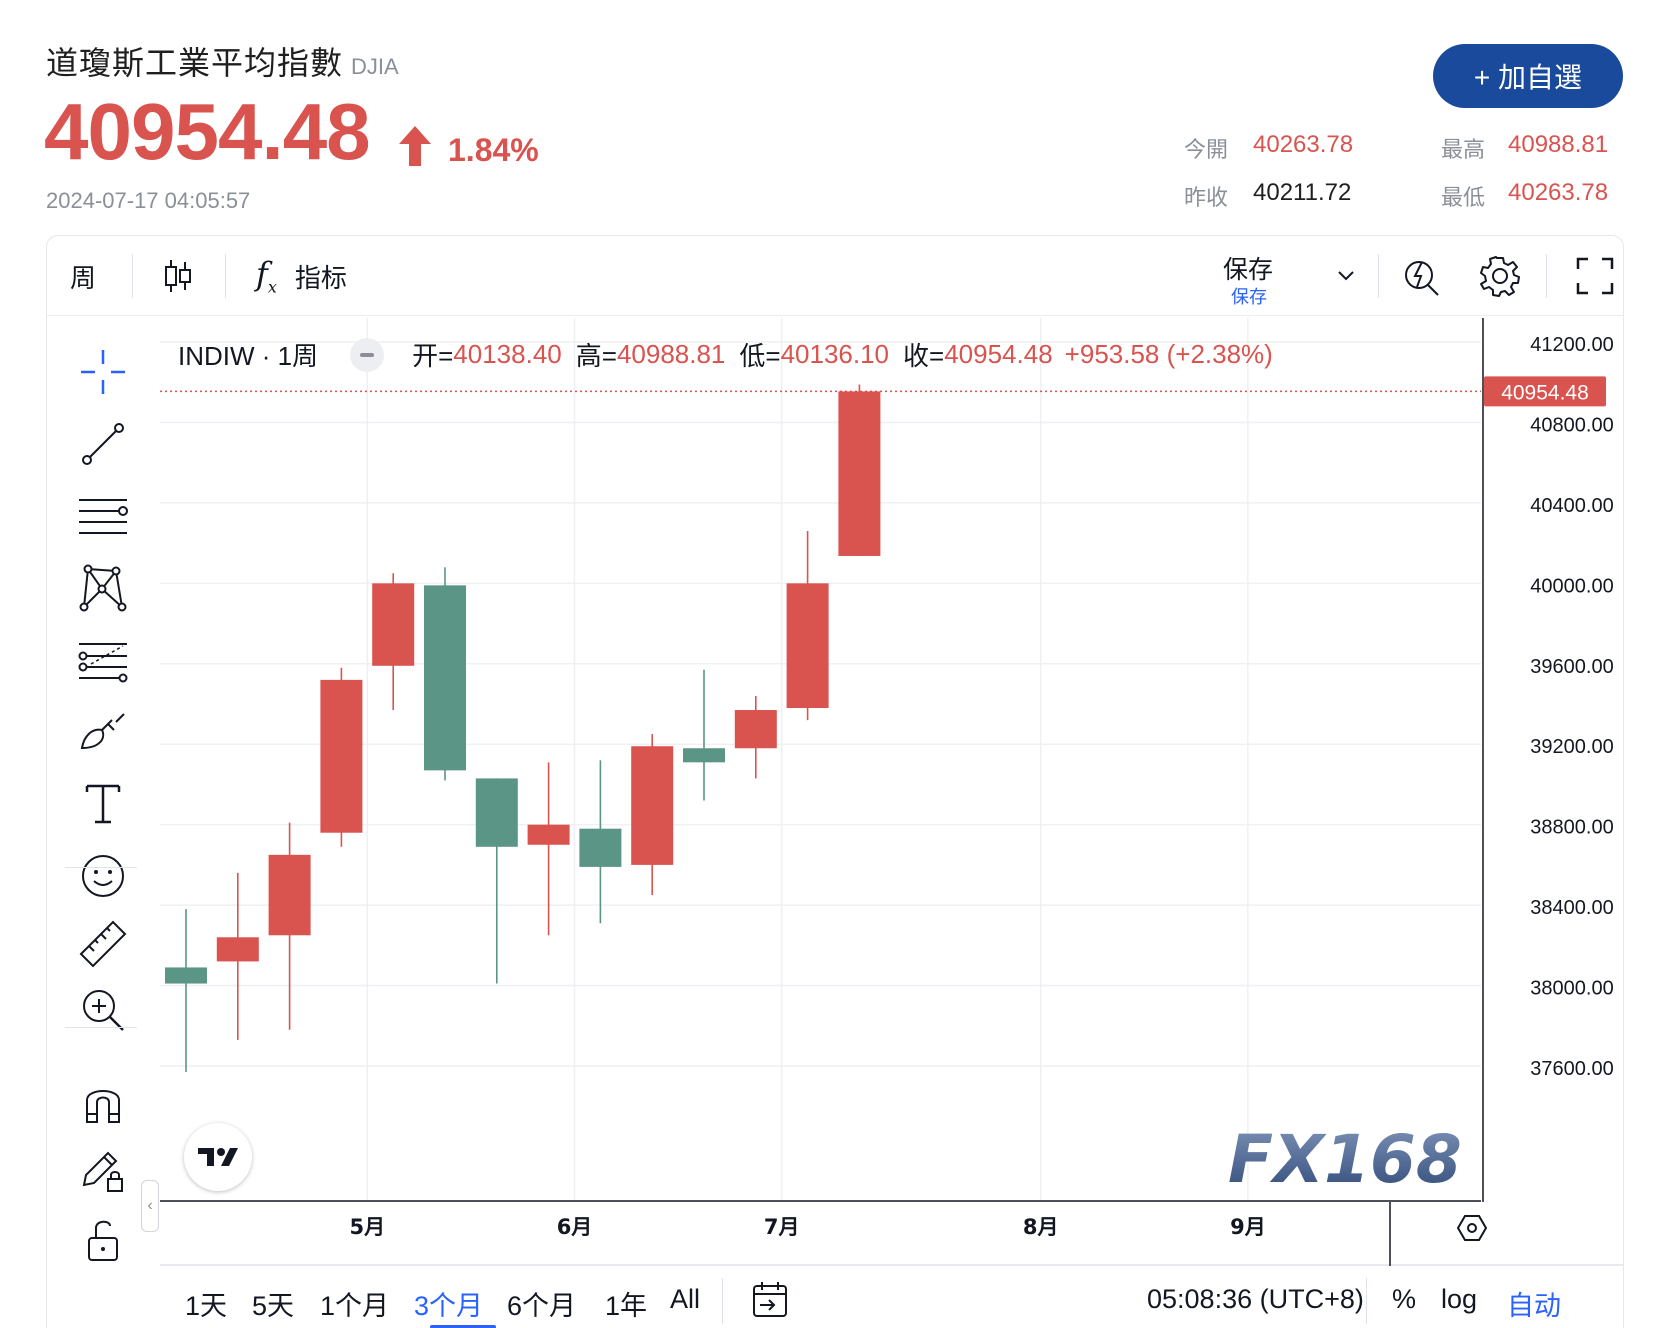 The height and width of the screenshot is (1328, 1666). Describe the element at coordinates (1459, 1299) in the screenshot. I see `log-toggle: log` at that location.